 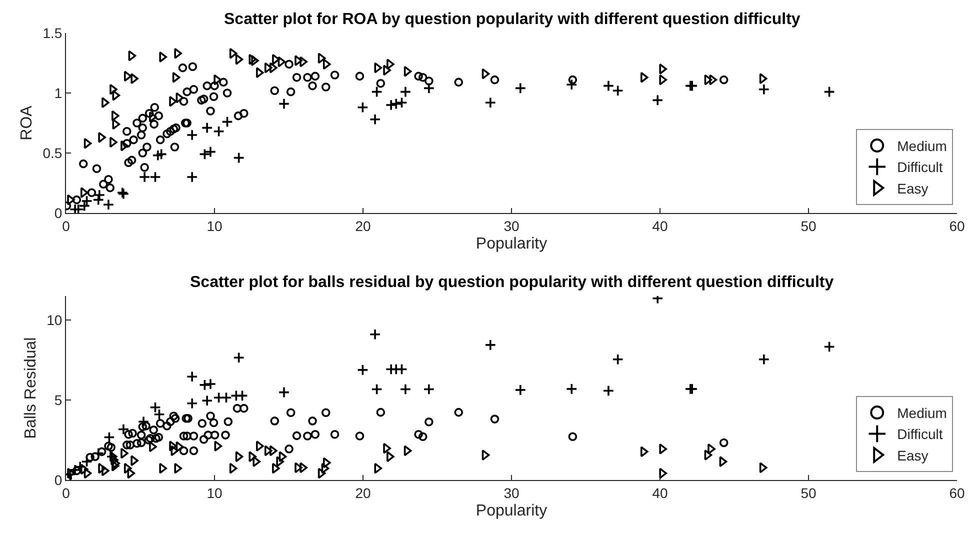 What do you see at coordinates (54, 320) in the screenshot?
I see `y-tick-label: 10` at bounding box center [54, 320].